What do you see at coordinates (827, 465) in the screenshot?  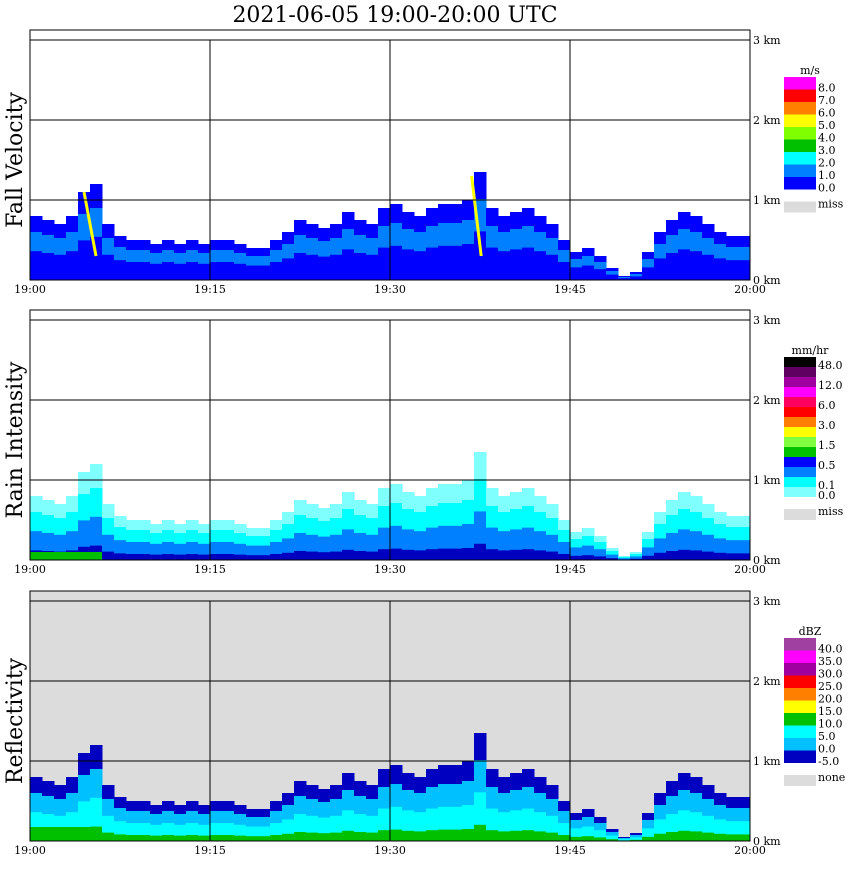 I see `legend-label: 0.5` at bounding box center [827, 465].